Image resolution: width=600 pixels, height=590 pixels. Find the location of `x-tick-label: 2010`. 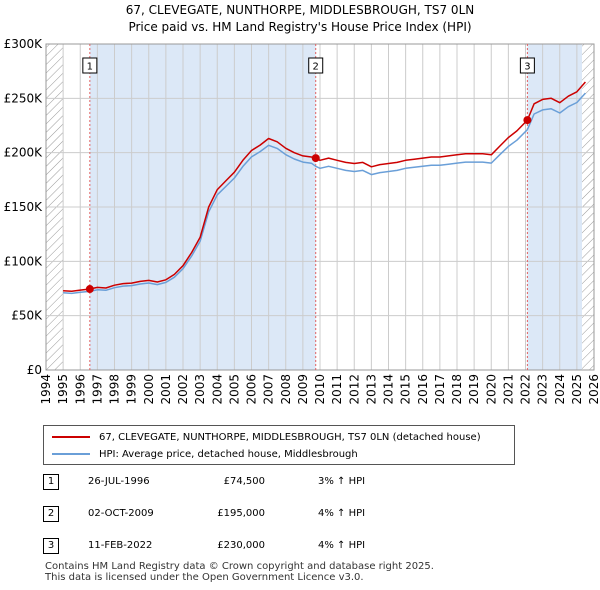

x-tick-label: 2010 is located at coordinates (320, 389).